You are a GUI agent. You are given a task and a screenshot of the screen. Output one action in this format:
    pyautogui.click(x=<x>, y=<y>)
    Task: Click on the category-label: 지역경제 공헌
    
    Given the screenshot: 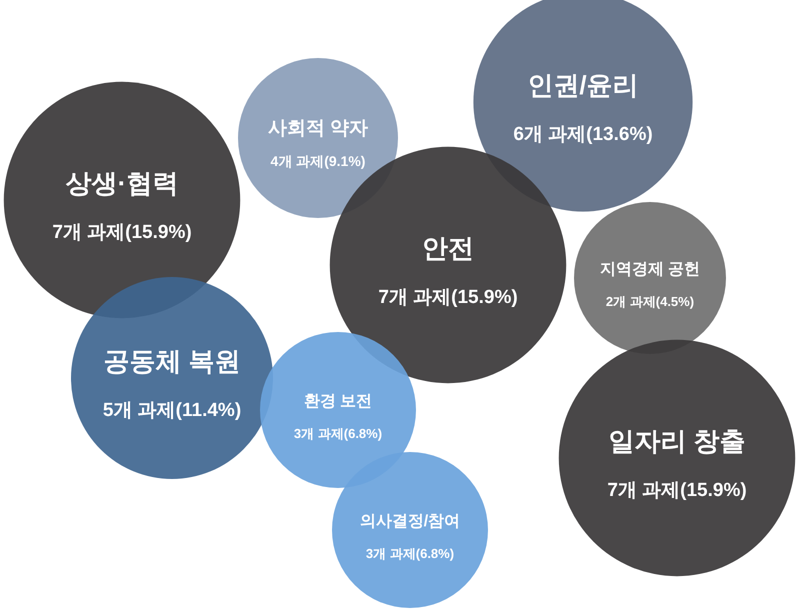 What is the action you would take?
    pyautogui.click(x=650, y=269)
    